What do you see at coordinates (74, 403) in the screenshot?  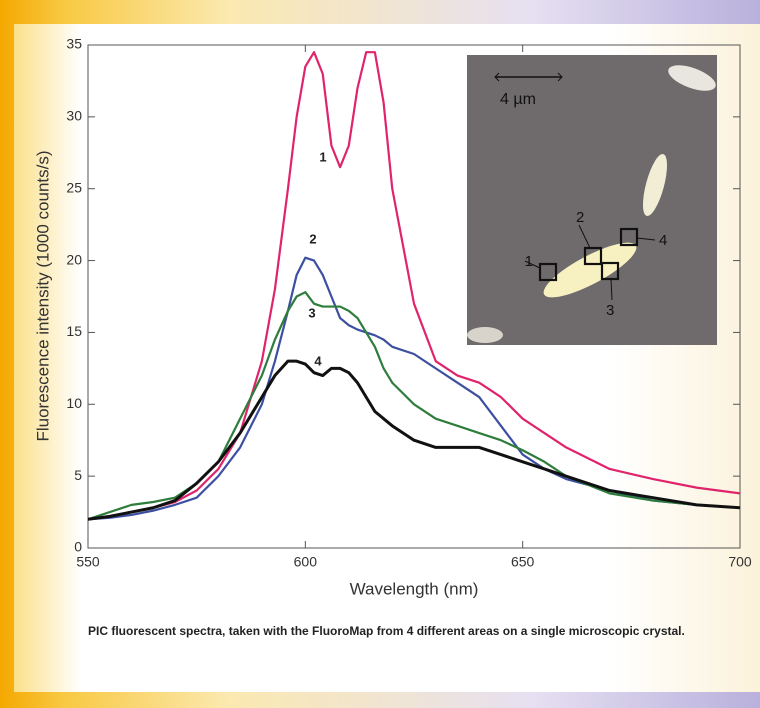 I see `y-tick-label: 10` at bounding box center [74, 403].